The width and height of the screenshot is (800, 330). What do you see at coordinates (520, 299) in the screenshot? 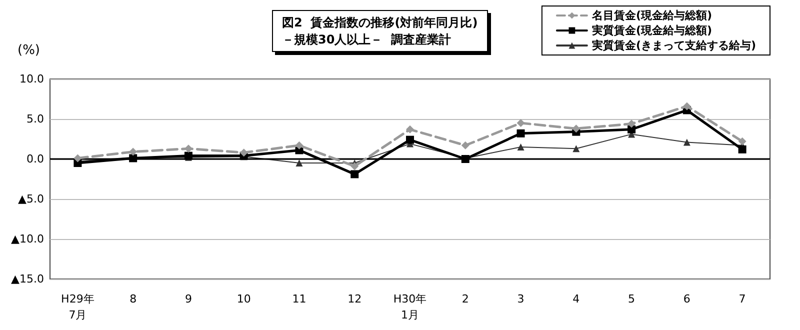
I see `x-tick-label: 3` at bounding box center [520, 299].